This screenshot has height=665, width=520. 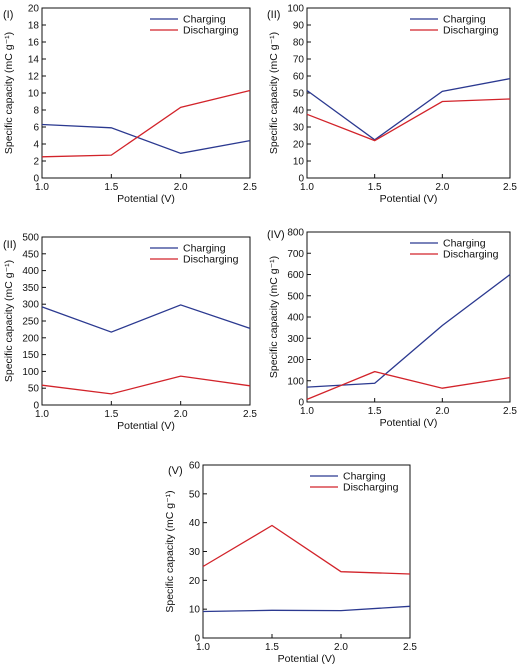 What do you see at coordinates (30, 288) in the screenshot?
I see `y-tick-label: 350` at bounding box center [30, 288].